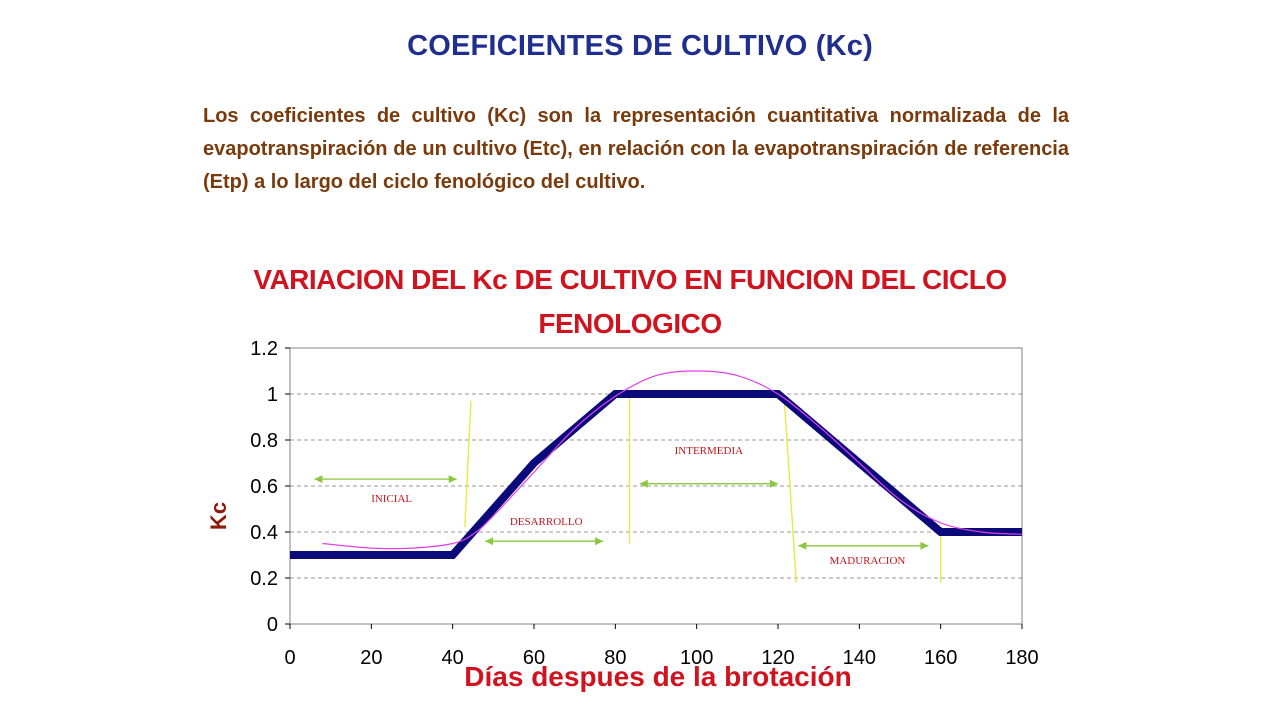  I want to click on y-tick-label: 1, so click(272, 395).